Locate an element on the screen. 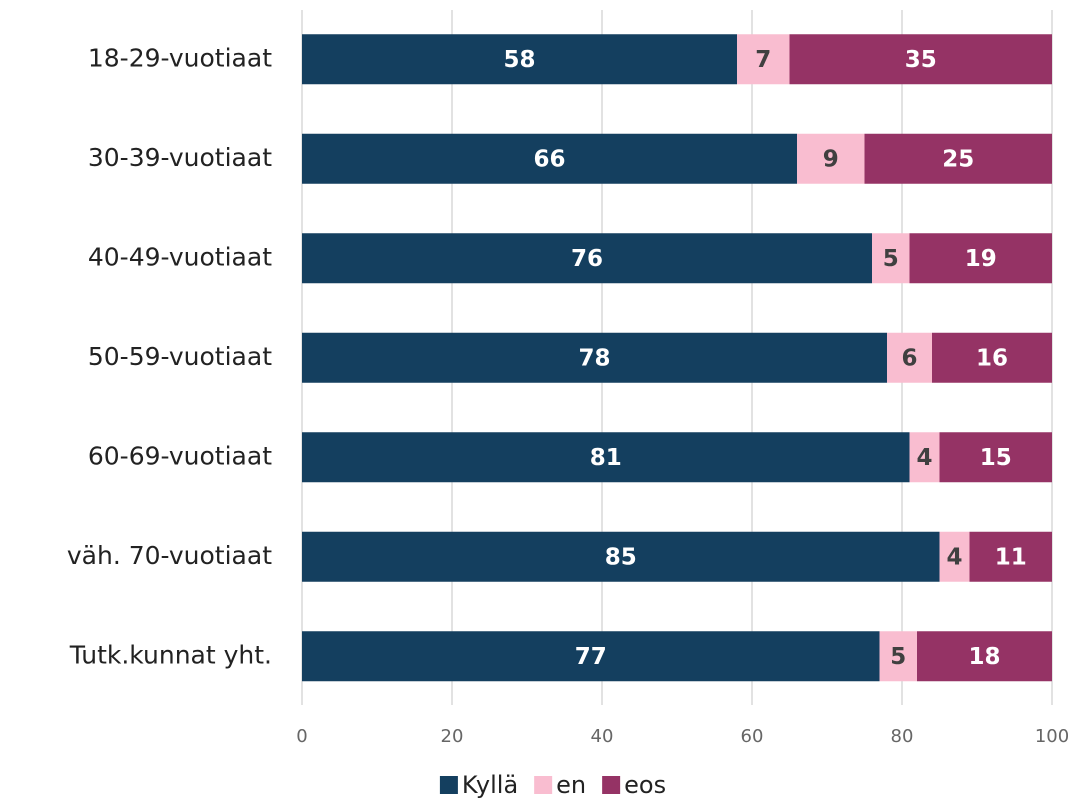  data-label: 77 is located at coordinates (591, 657).